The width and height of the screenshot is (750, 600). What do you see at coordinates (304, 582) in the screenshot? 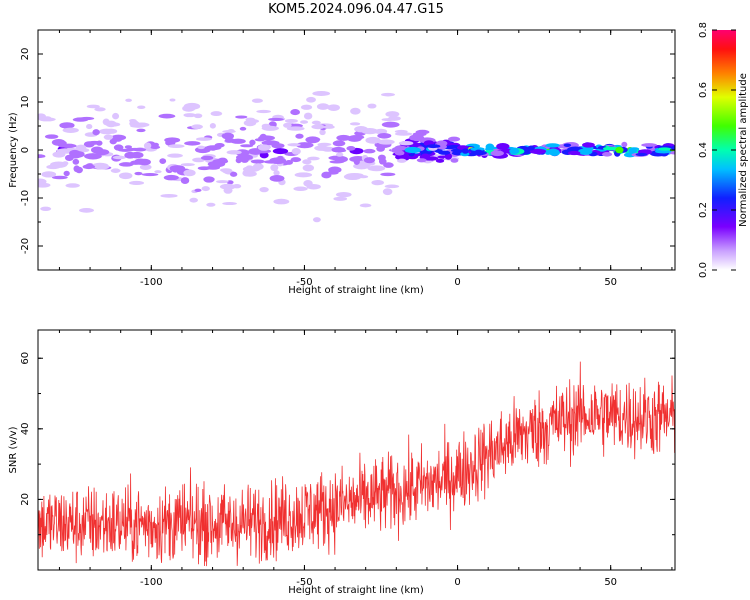
I see `snr-xtick-label: -50` at bounding box center [304, 582].